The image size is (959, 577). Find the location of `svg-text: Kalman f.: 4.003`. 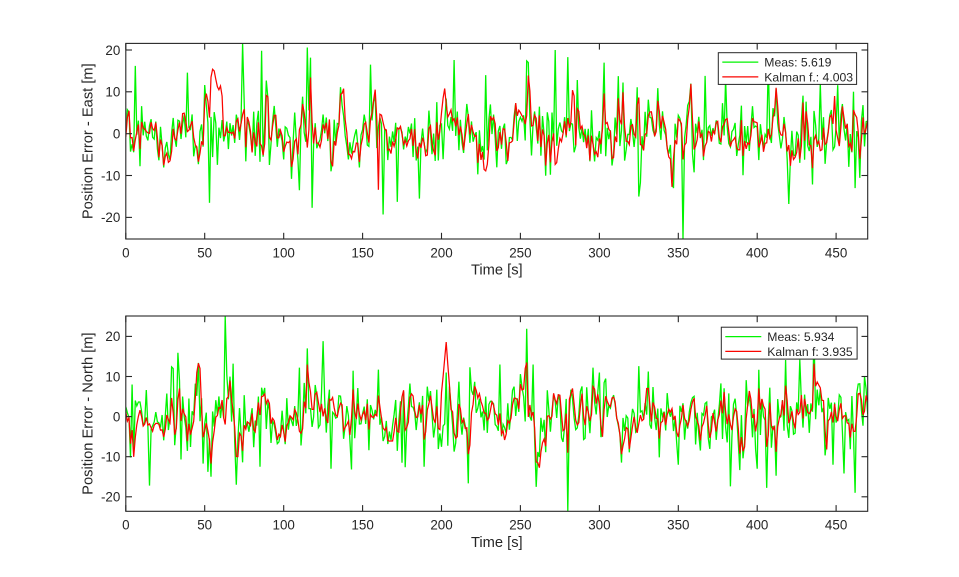

svg-text: Kalman f.: 4.003 is located at coordinates (808, 78).